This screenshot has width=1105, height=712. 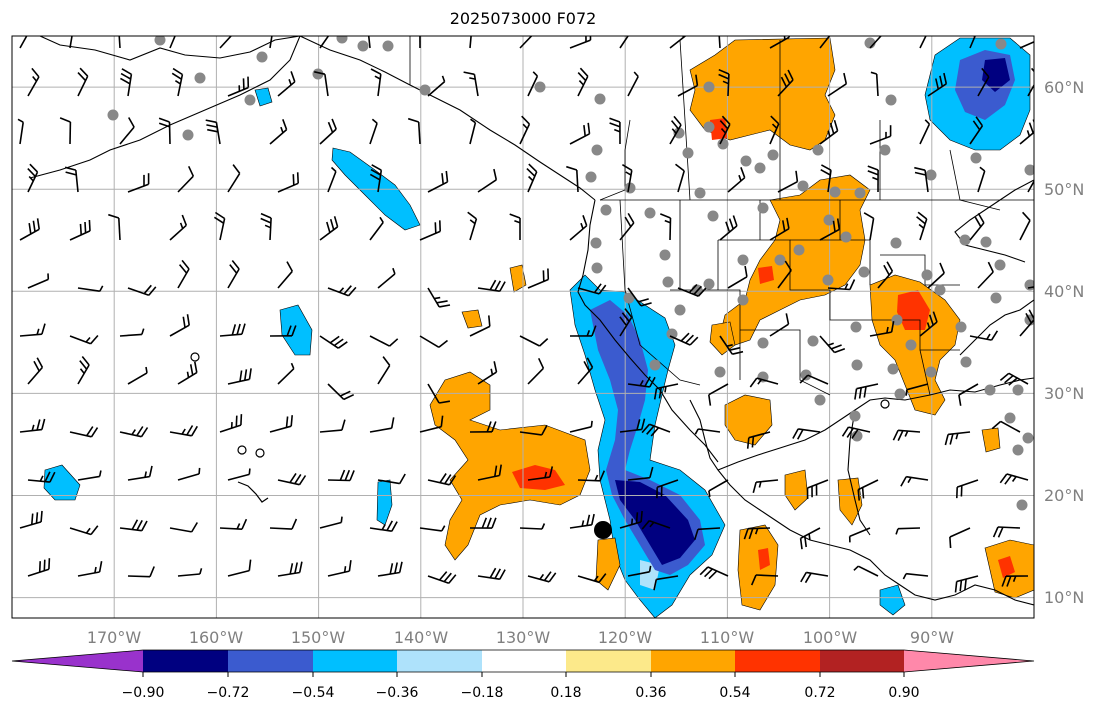 I want to click on colorbar-swatch, so click(x=862, y=661).